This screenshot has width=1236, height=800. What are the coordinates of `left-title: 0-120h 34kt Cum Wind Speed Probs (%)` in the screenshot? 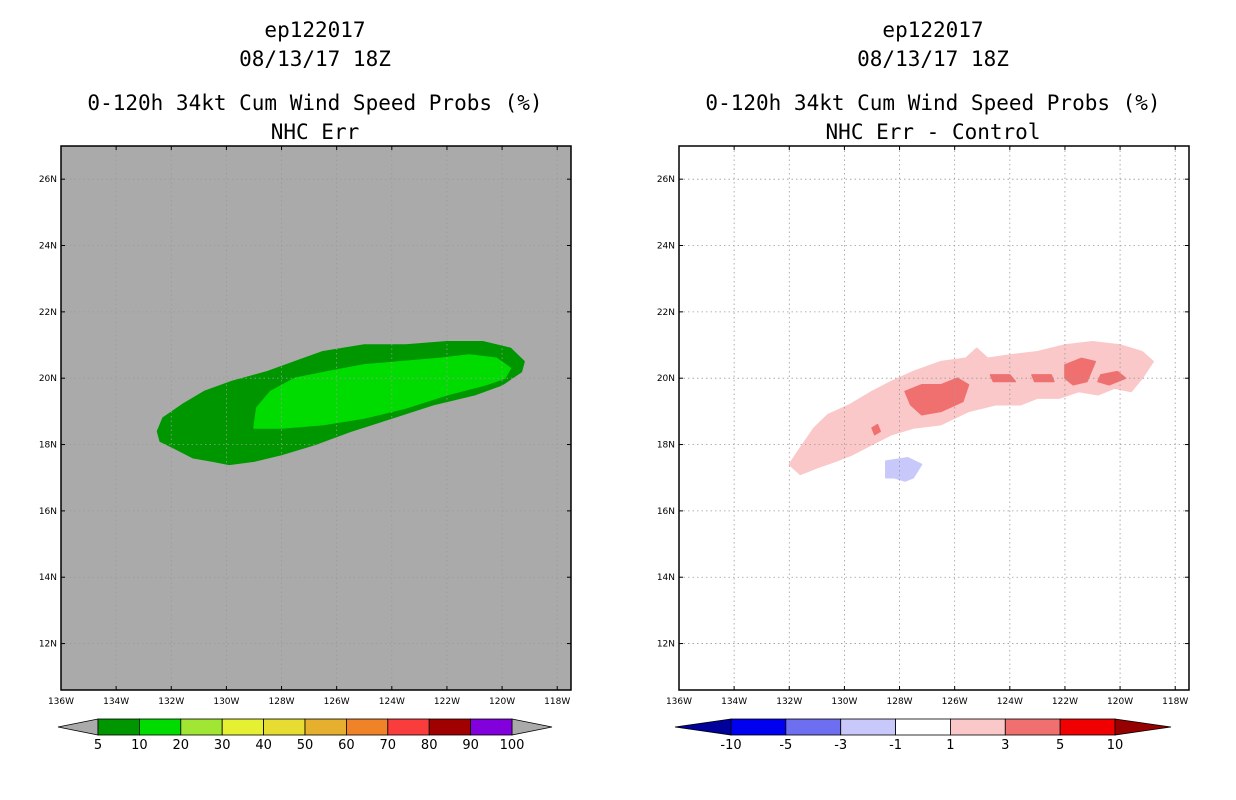 It's located at (315, 103).